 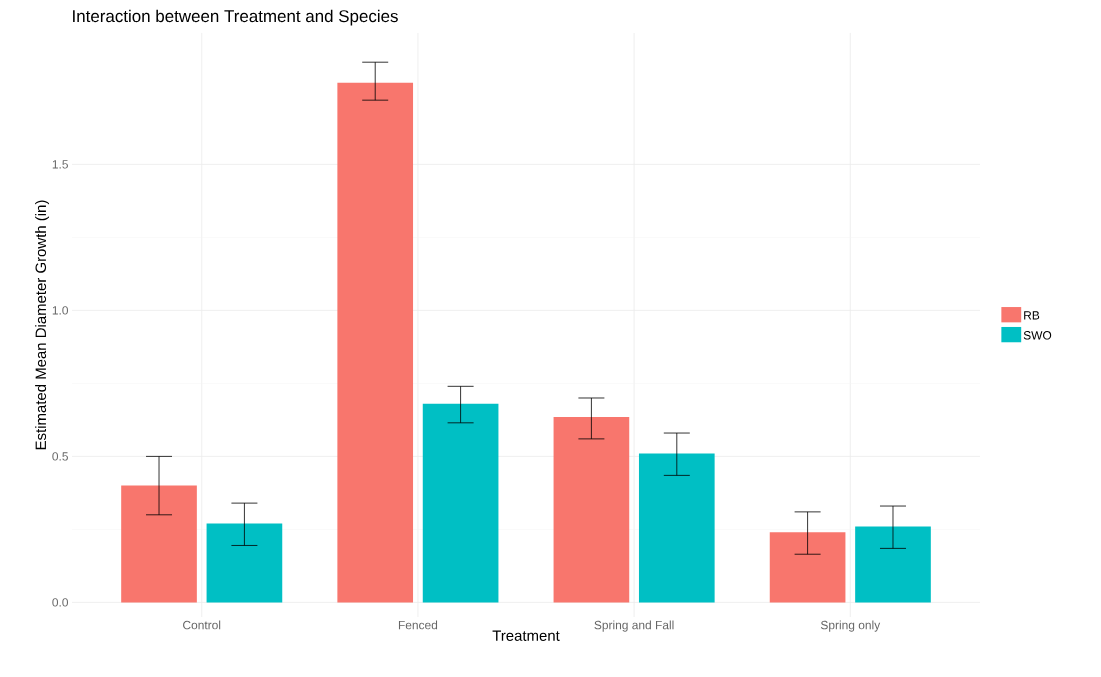 I want to click on y-tick-label: 0.0, so click(x=60, y=602).